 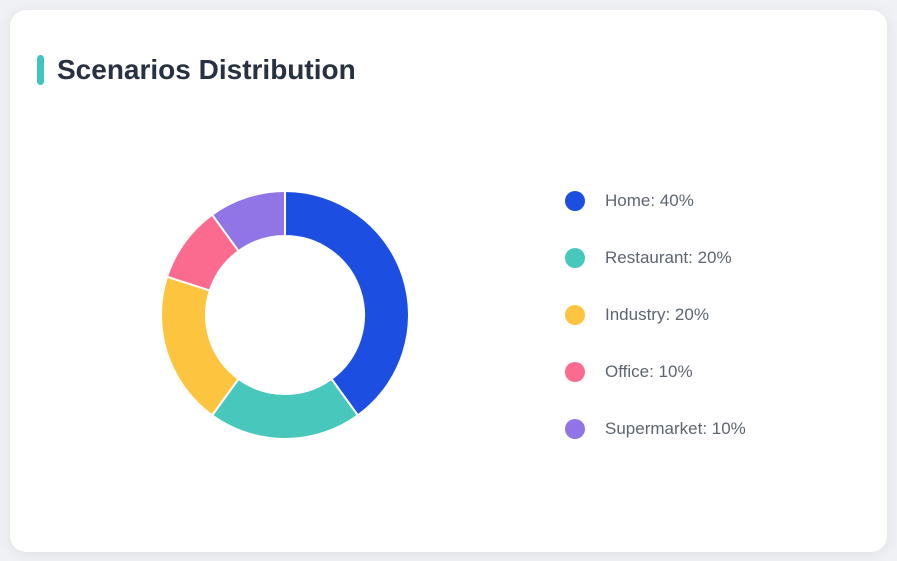 What do you see at coordinates (285, 408) in the screenshot?
I see `donut-segment-restaurant` at bounding box center [285, 408].